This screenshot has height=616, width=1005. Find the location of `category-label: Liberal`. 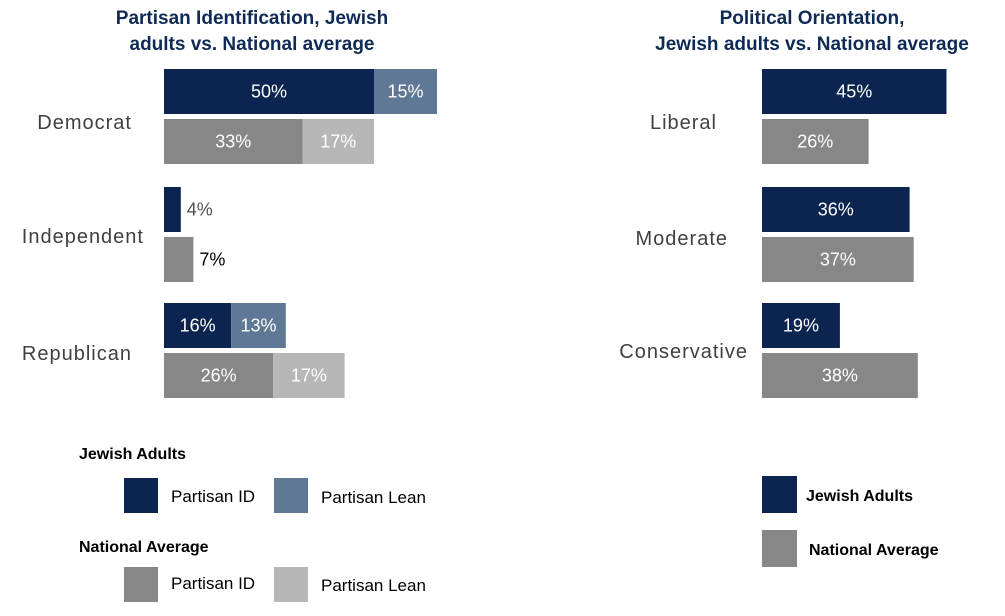

category-label: Liberal is located at coordinates (683, 123).